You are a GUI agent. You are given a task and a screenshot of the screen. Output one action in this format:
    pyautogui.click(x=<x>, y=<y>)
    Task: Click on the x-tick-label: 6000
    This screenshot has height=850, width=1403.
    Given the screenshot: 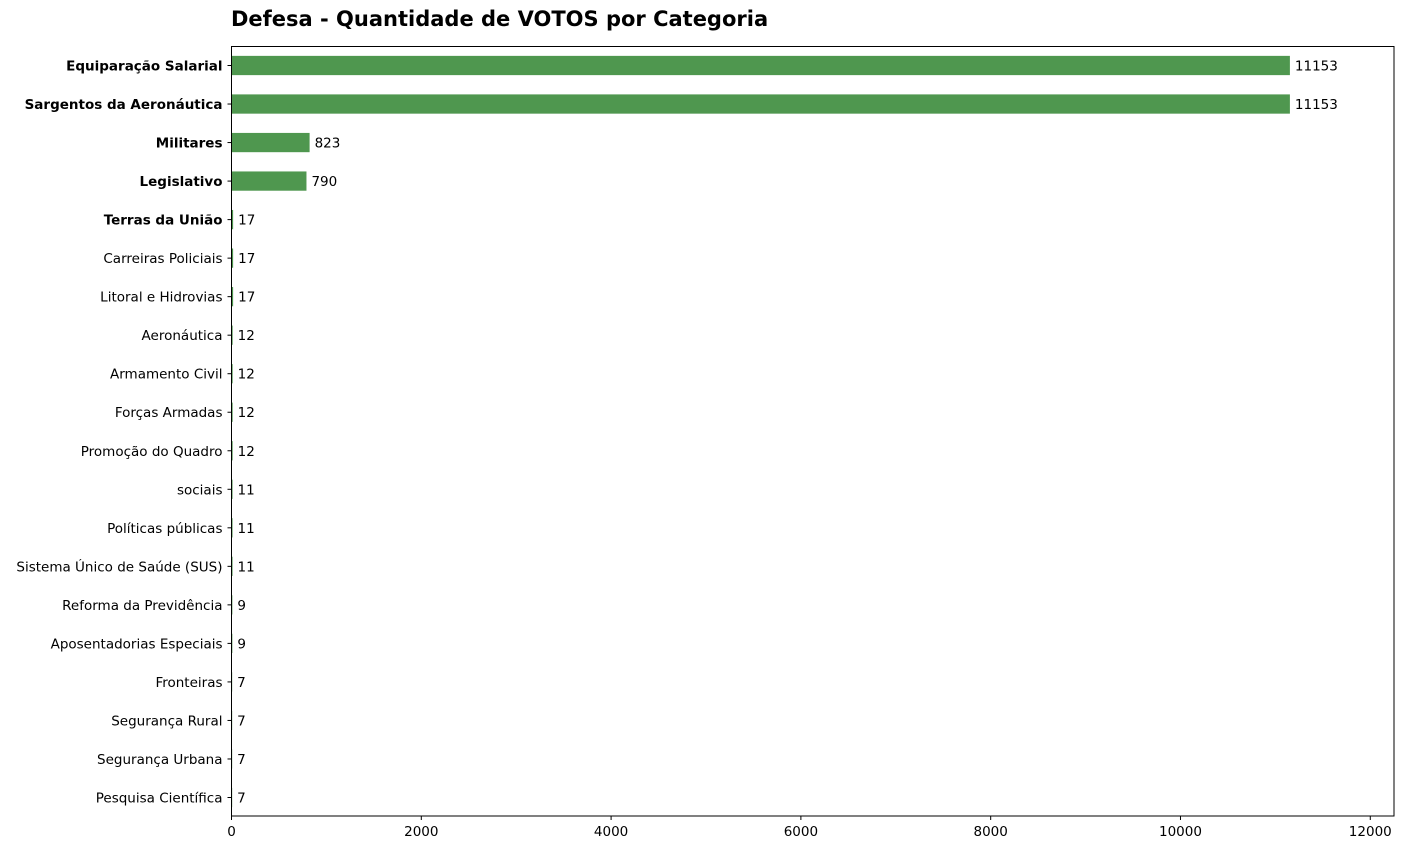 What is the action you would take?
    pyautogui.click(x=801, y=832)
    